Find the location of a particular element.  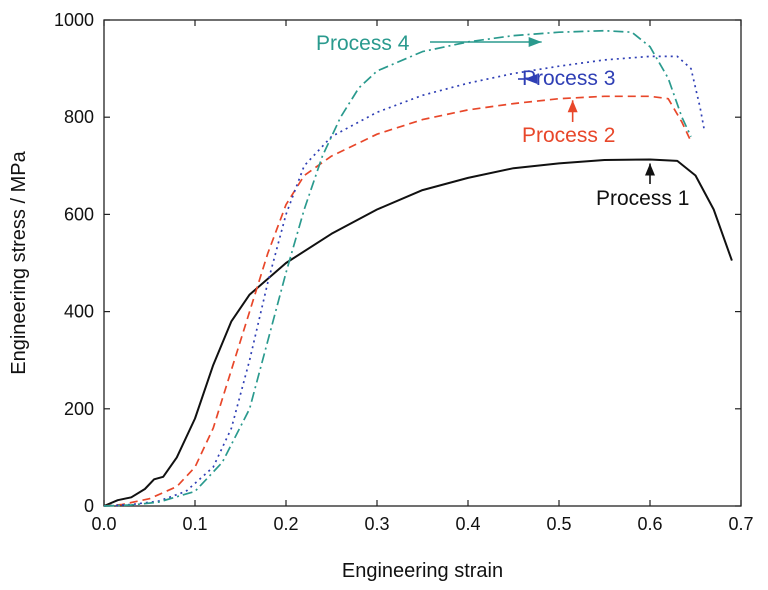

annotation-process-2: Process 2 is located at coordinates (568, 123).